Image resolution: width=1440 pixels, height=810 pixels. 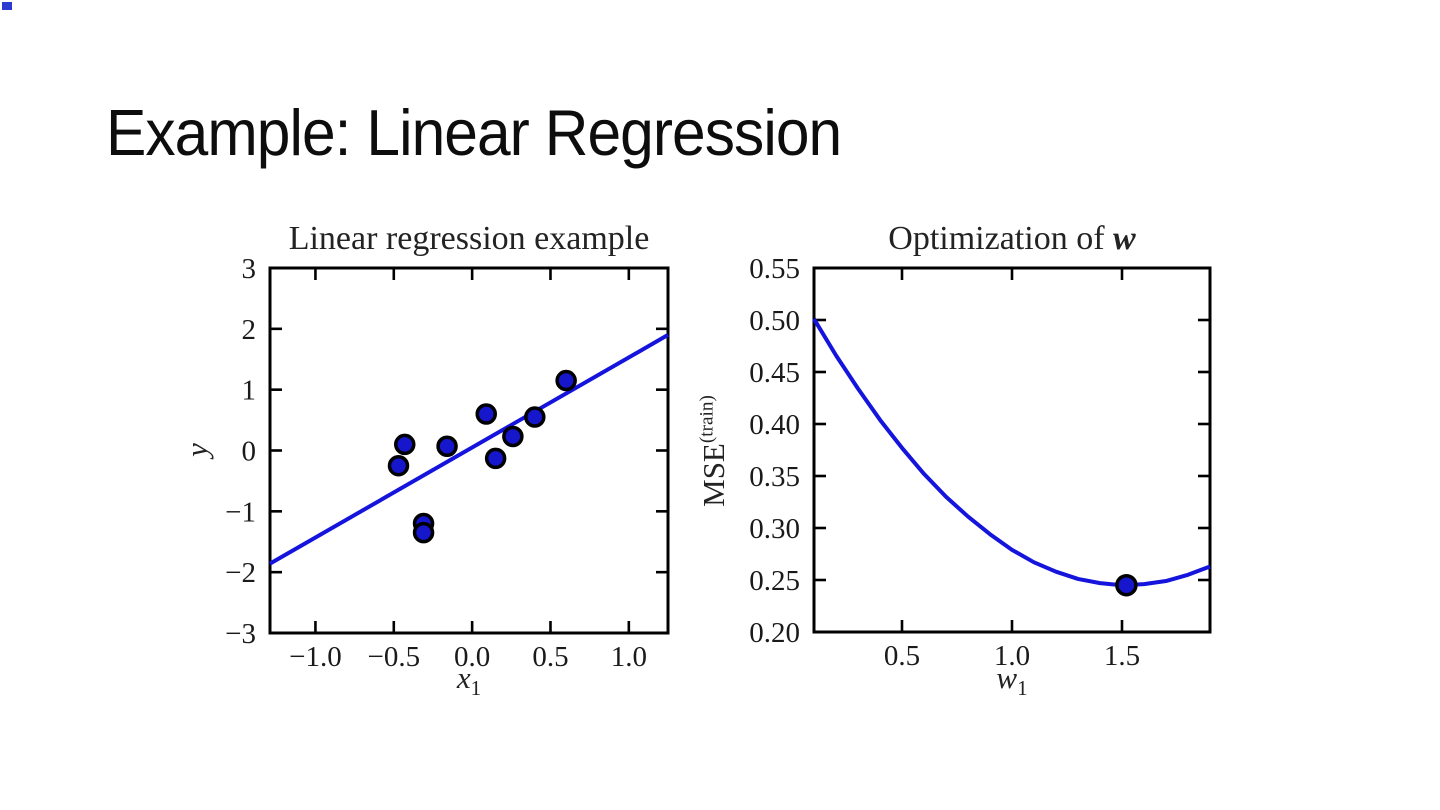 I want to click on regression-line, so click(x=469, y=449).